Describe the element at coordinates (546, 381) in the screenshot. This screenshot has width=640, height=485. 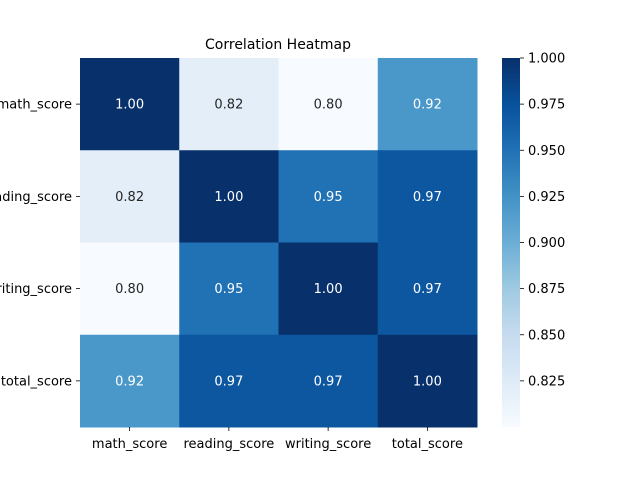
I see `colorbar-tick-label: 0.825` at that location.